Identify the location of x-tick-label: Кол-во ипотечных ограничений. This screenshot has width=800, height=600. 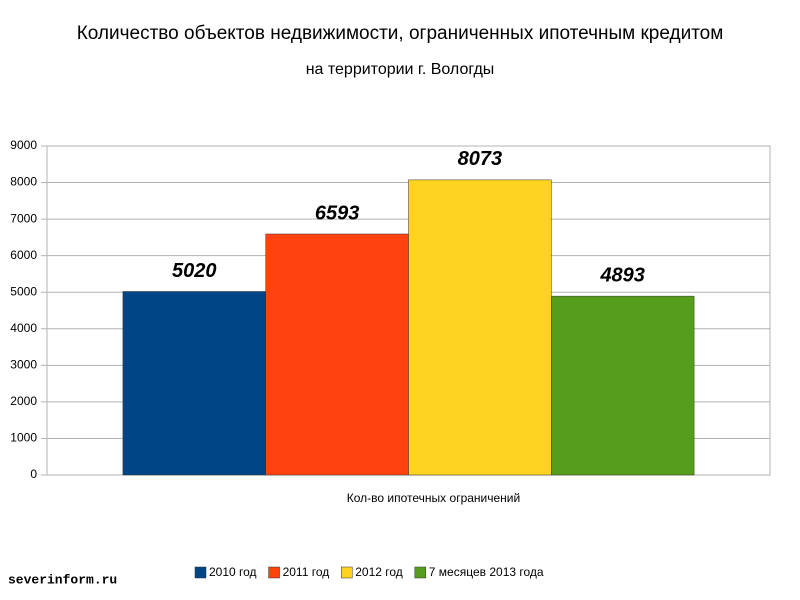
(433, 498).